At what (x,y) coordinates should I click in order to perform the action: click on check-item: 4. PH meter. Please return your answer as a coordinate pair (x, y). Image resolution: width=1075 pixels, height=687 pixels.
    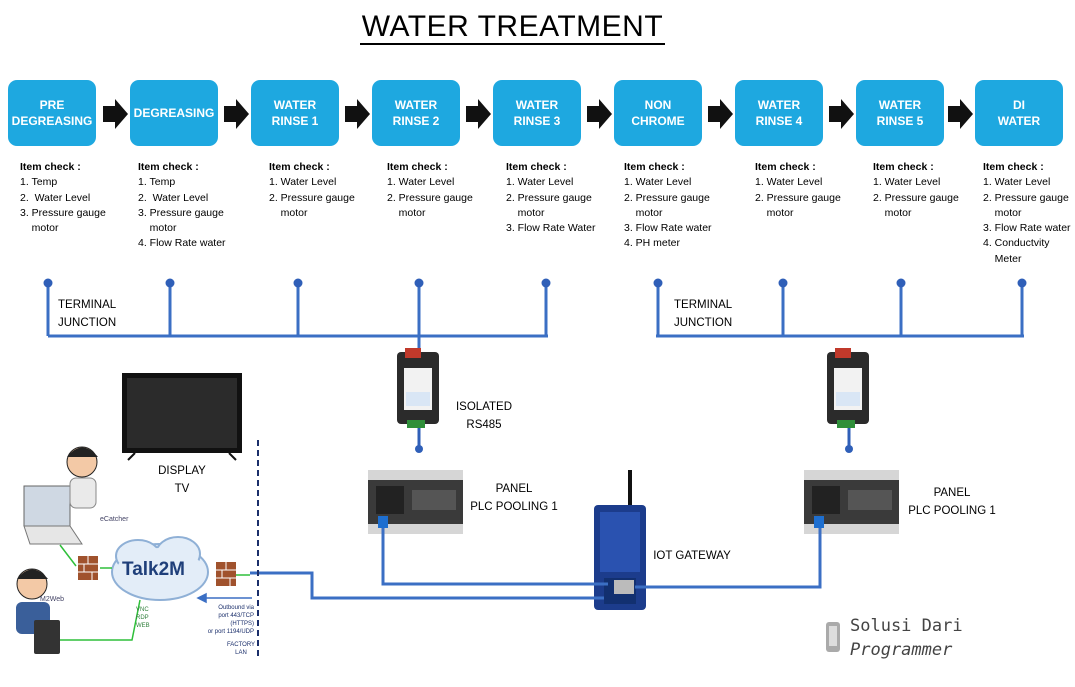
    Looking at the image, I should click on (652, 243).